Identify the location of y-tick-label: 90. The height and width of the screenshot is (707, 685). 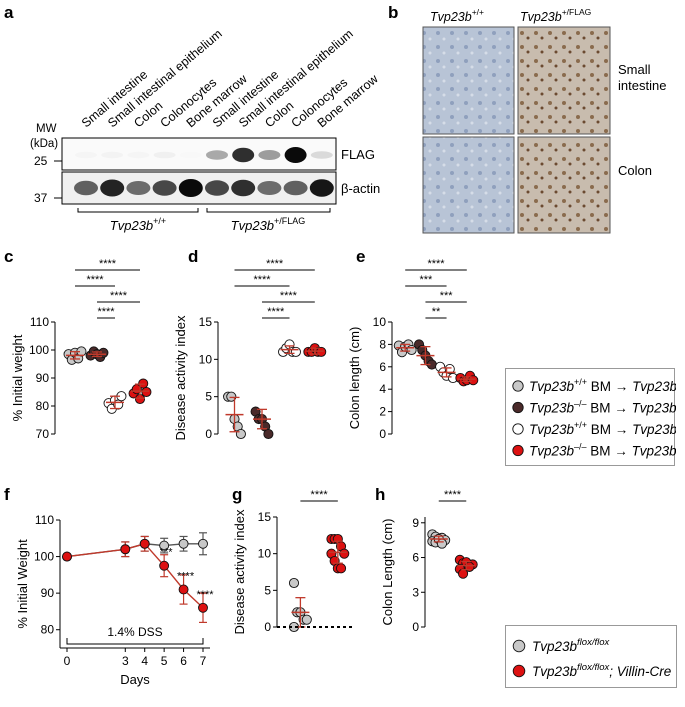
(48, 593).